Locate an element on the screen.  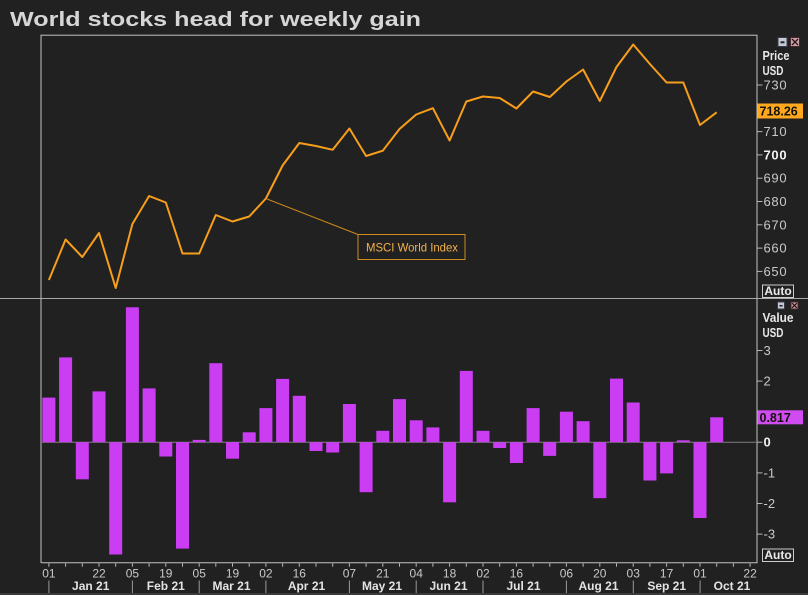
svg-text: 730 is located at coordinates (776, 85).